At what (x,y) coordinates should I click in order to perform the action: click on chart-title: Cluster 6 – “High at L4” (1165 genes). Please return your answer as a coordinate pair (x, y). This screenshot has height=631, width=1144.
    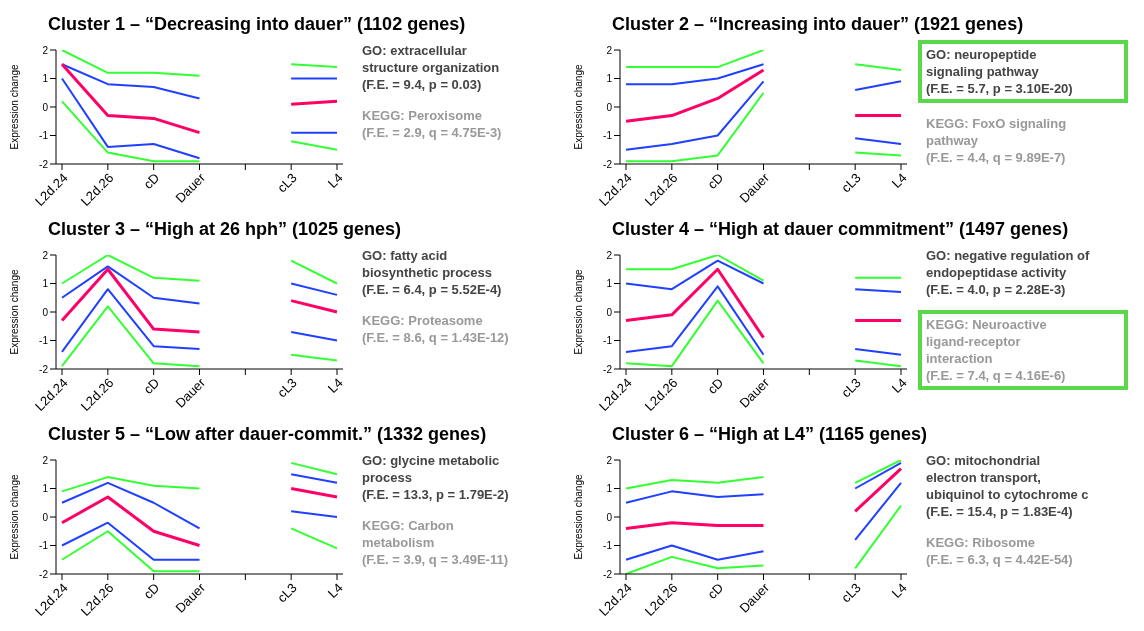
    Looking at the image, I should click on (770, 434).